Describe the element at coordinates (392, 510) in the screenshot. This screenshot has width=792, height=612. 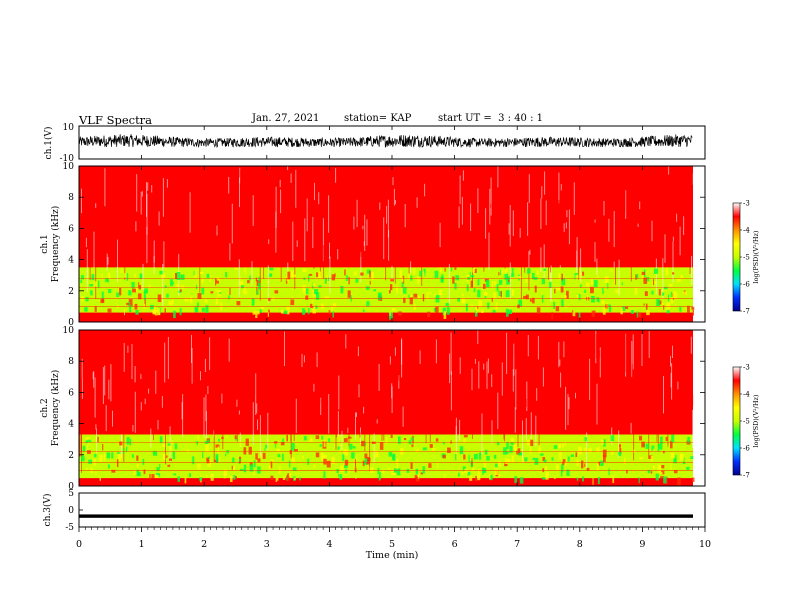
I see `ch3-waveform-frame` at that location.